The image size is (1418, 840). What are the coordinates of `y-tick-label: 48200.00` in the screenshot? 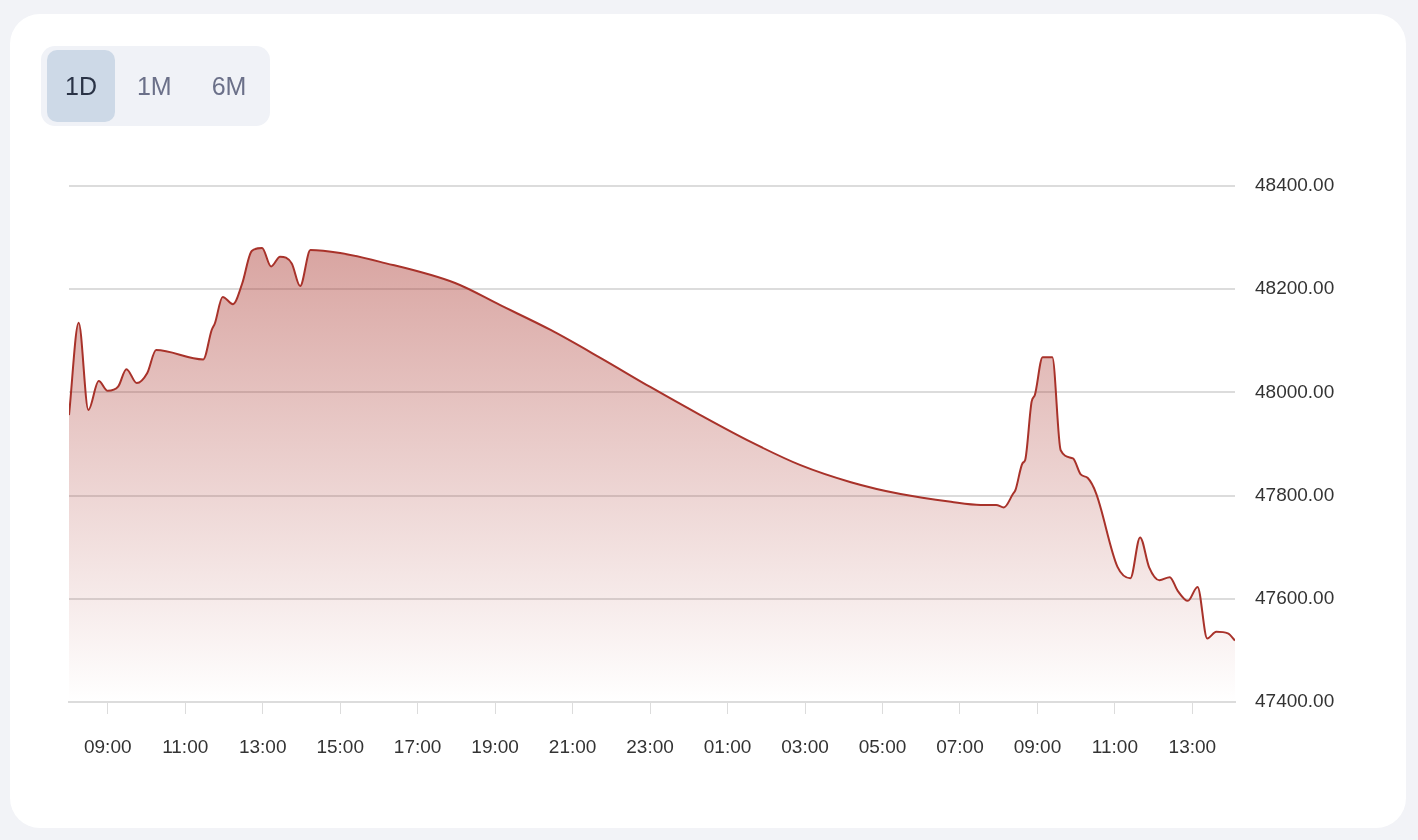 It's located at (1295, 288).